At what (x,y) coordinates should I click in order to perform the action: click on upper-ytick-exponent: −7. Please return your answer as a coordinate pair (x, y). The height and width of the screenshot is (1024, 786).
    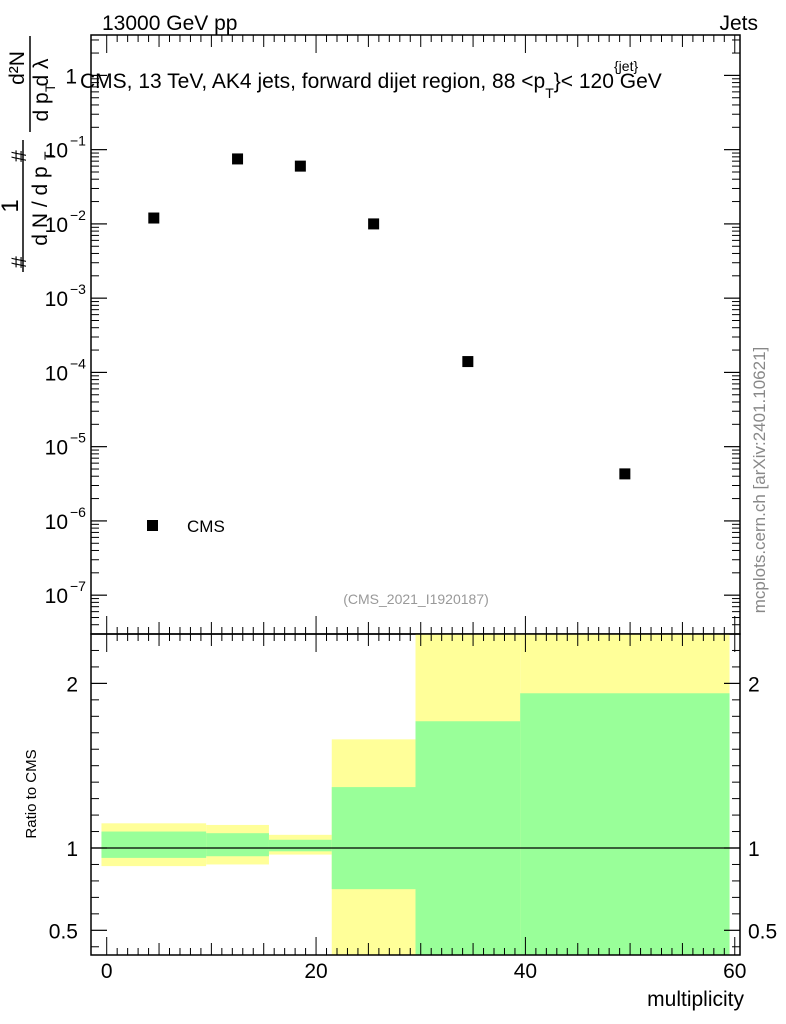
    Looking at the image, I should click on (78, 586).